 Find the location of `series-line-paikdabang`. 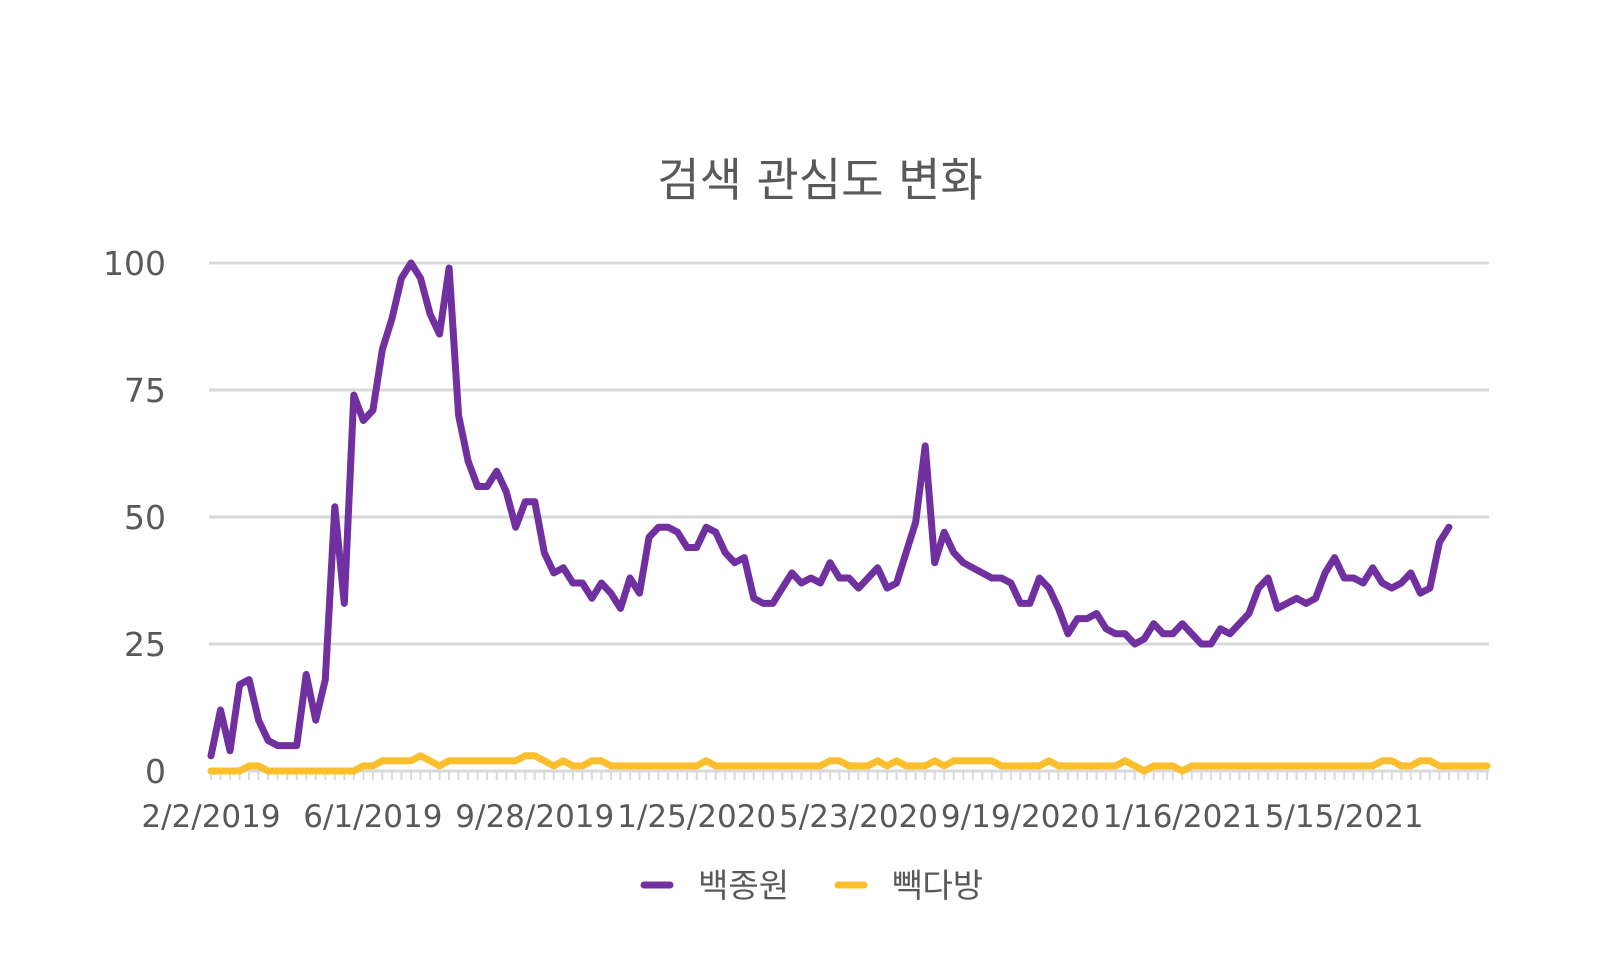

series-line-paikdabang is located at coordinates (849, 763).